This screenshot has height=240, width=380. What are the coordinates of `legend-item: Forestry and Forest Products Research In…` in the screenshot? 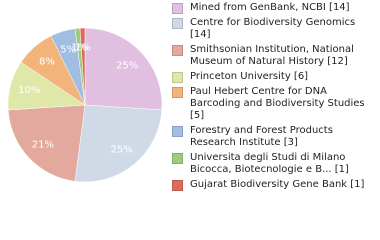 It's located at (275, 137).